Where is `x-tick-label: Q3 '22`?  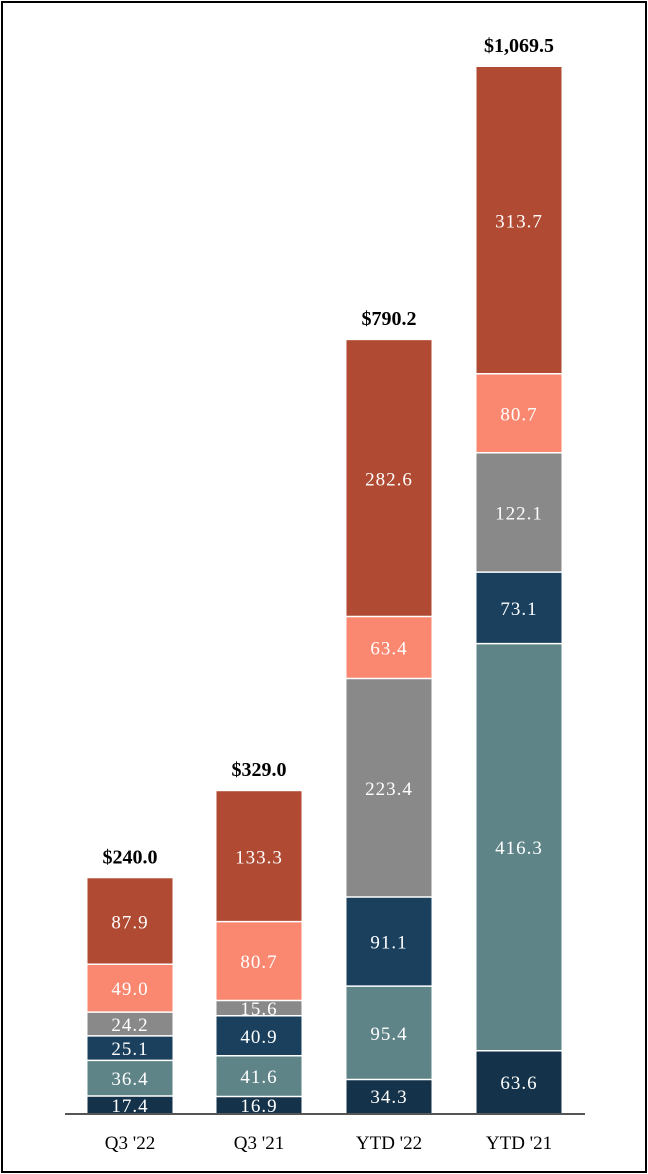 x-tick-label: Q3 '22 is located at coordinates (130, 1143).